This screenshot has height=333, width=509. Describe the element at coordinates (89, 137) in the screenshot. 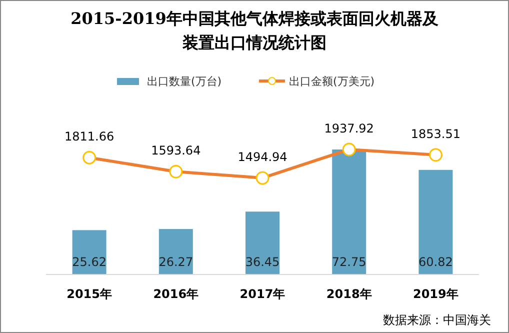

I see `data-label: 1811.66` at that location.